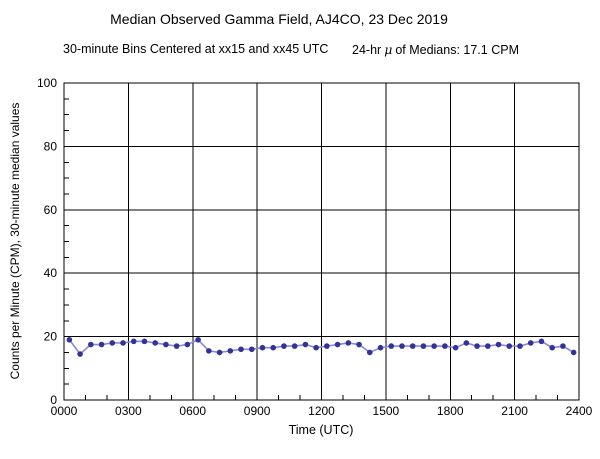 This screenshot has width=600, height=459. I want to click on mean-label-suffix: of Medians: 17.1 CPM, so click(457, 50).